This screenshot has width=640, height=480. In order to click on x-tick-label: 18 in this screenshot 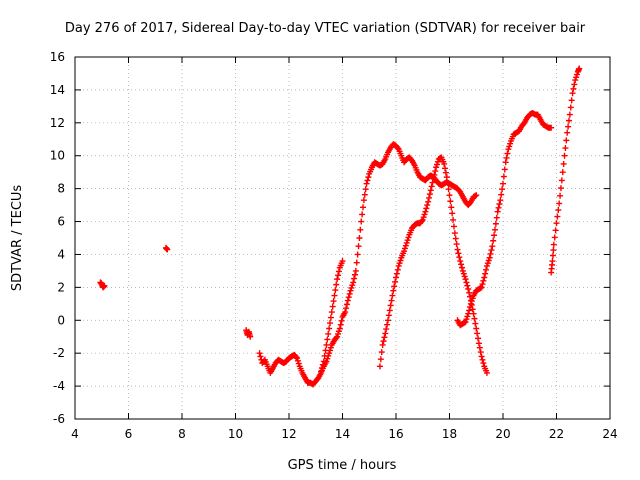, I will do `click(449, 434)`.